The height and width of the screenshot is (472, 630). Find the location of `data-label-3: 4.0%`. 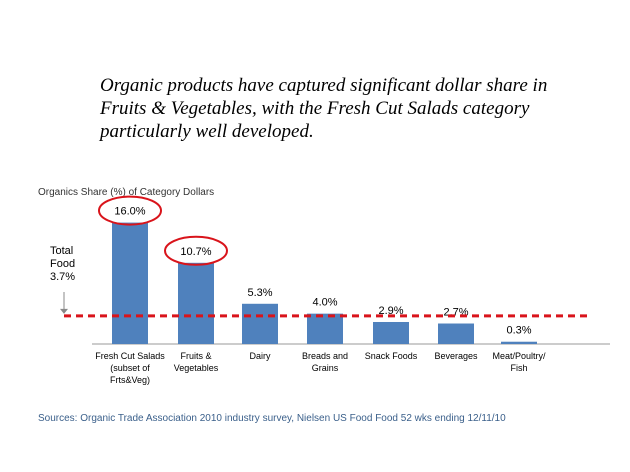

data-label-3: 4.0% is located at coordinates (324, 303).